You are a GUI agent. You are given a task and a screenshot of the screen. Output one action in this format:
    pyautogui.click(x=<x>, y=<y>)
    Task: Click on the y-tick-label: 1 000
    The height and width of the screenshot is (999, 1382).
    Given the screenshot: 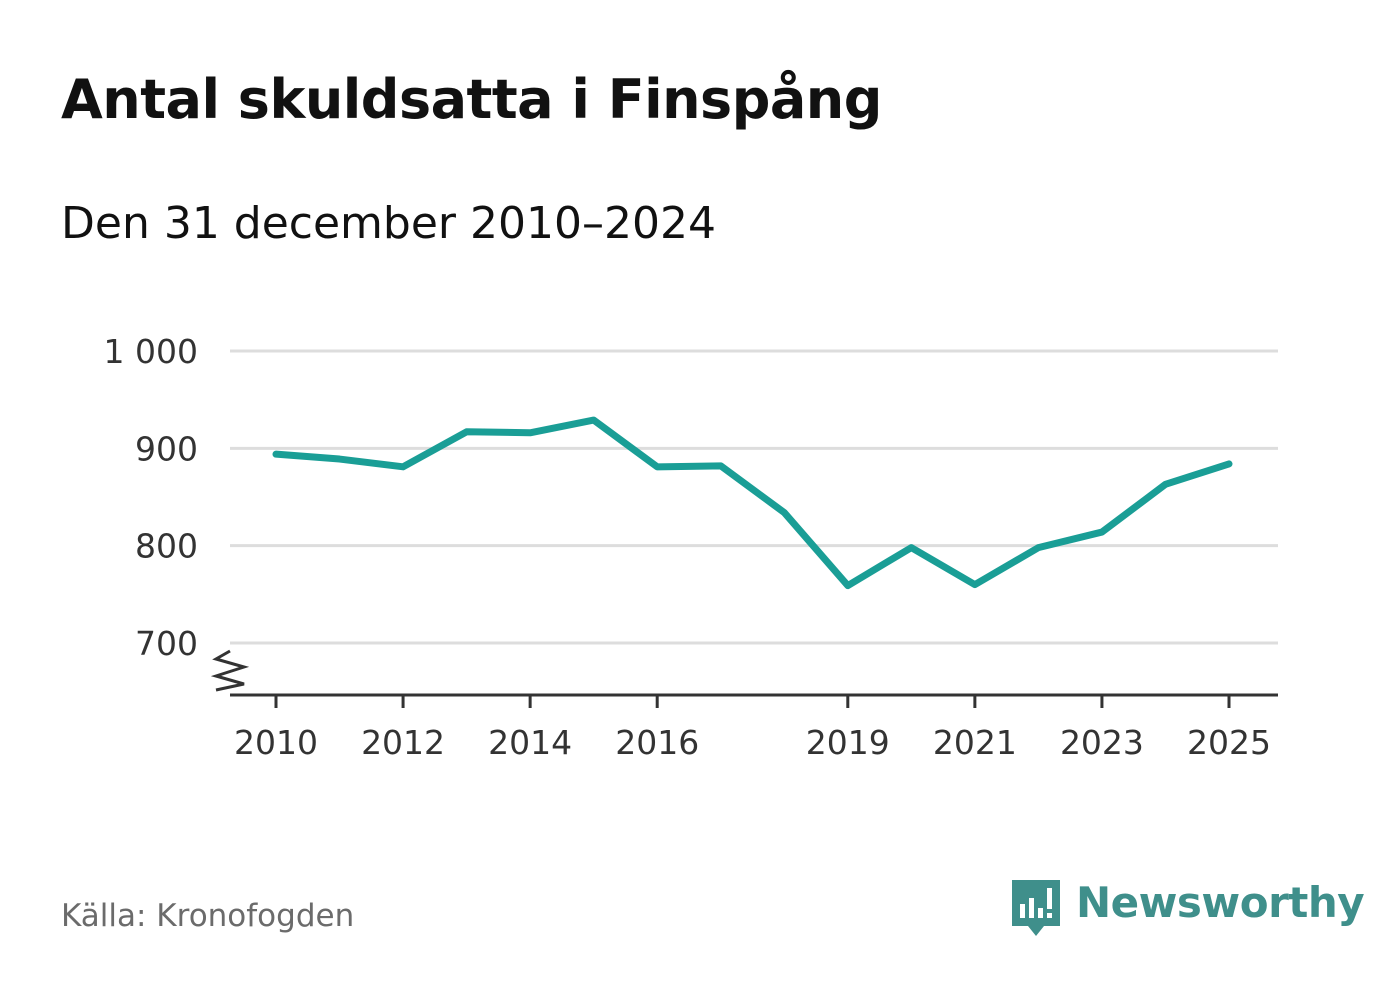 What is the action you would take?
    pyautogui.click(x=151, y=351)
    